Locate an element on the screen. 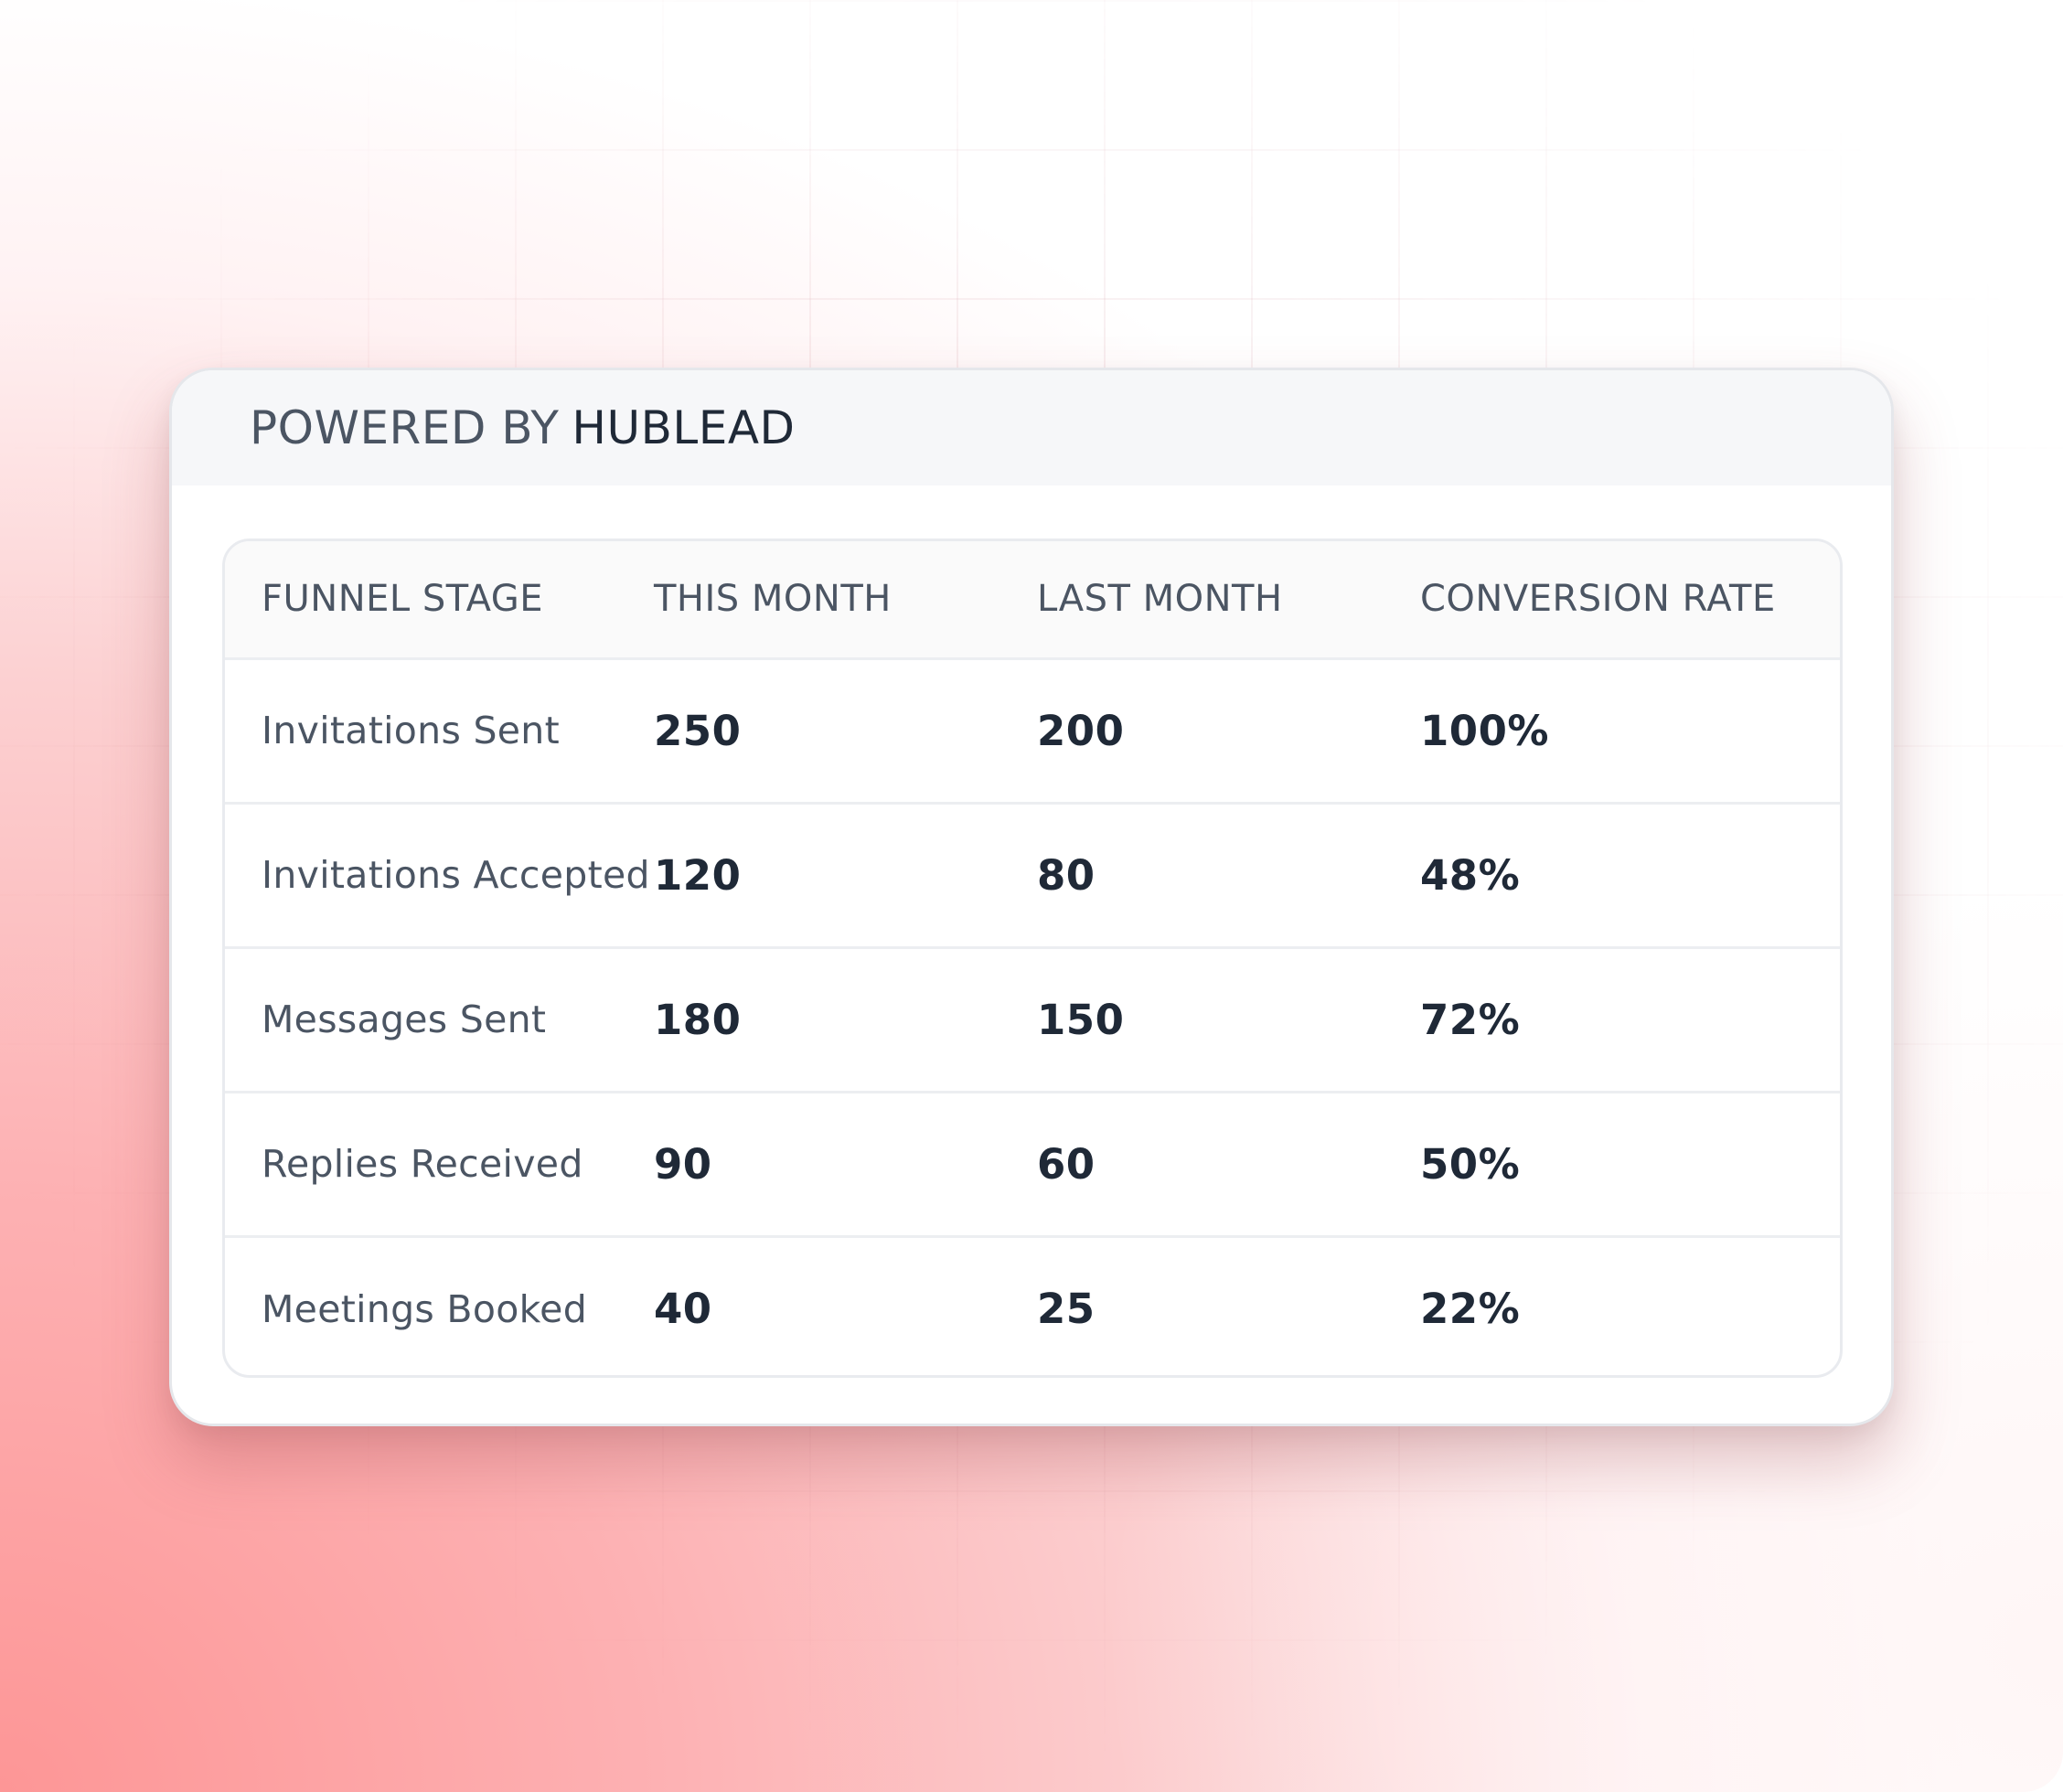  cell-this-month: 120 is located at coordinates (844, 876).